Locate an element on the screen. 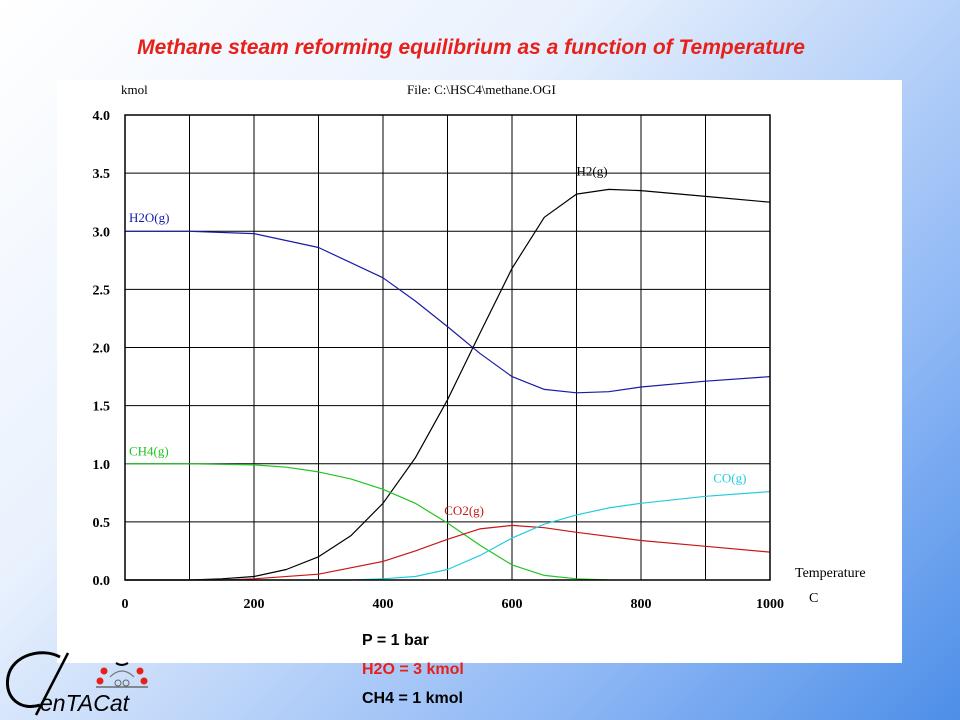 The height and width of the screenshot is (720, 960). condition-ch4: CH4 = 1 kmol is located at coordinates (412, 698).